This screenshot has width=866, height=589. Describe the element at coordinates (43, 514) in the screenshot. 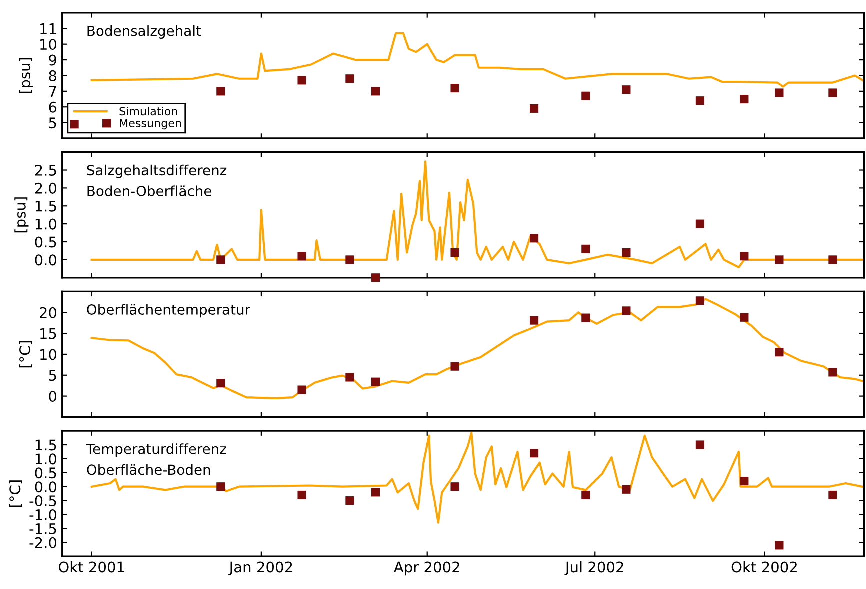

I see `y-tick-label: -1.0` at that location.